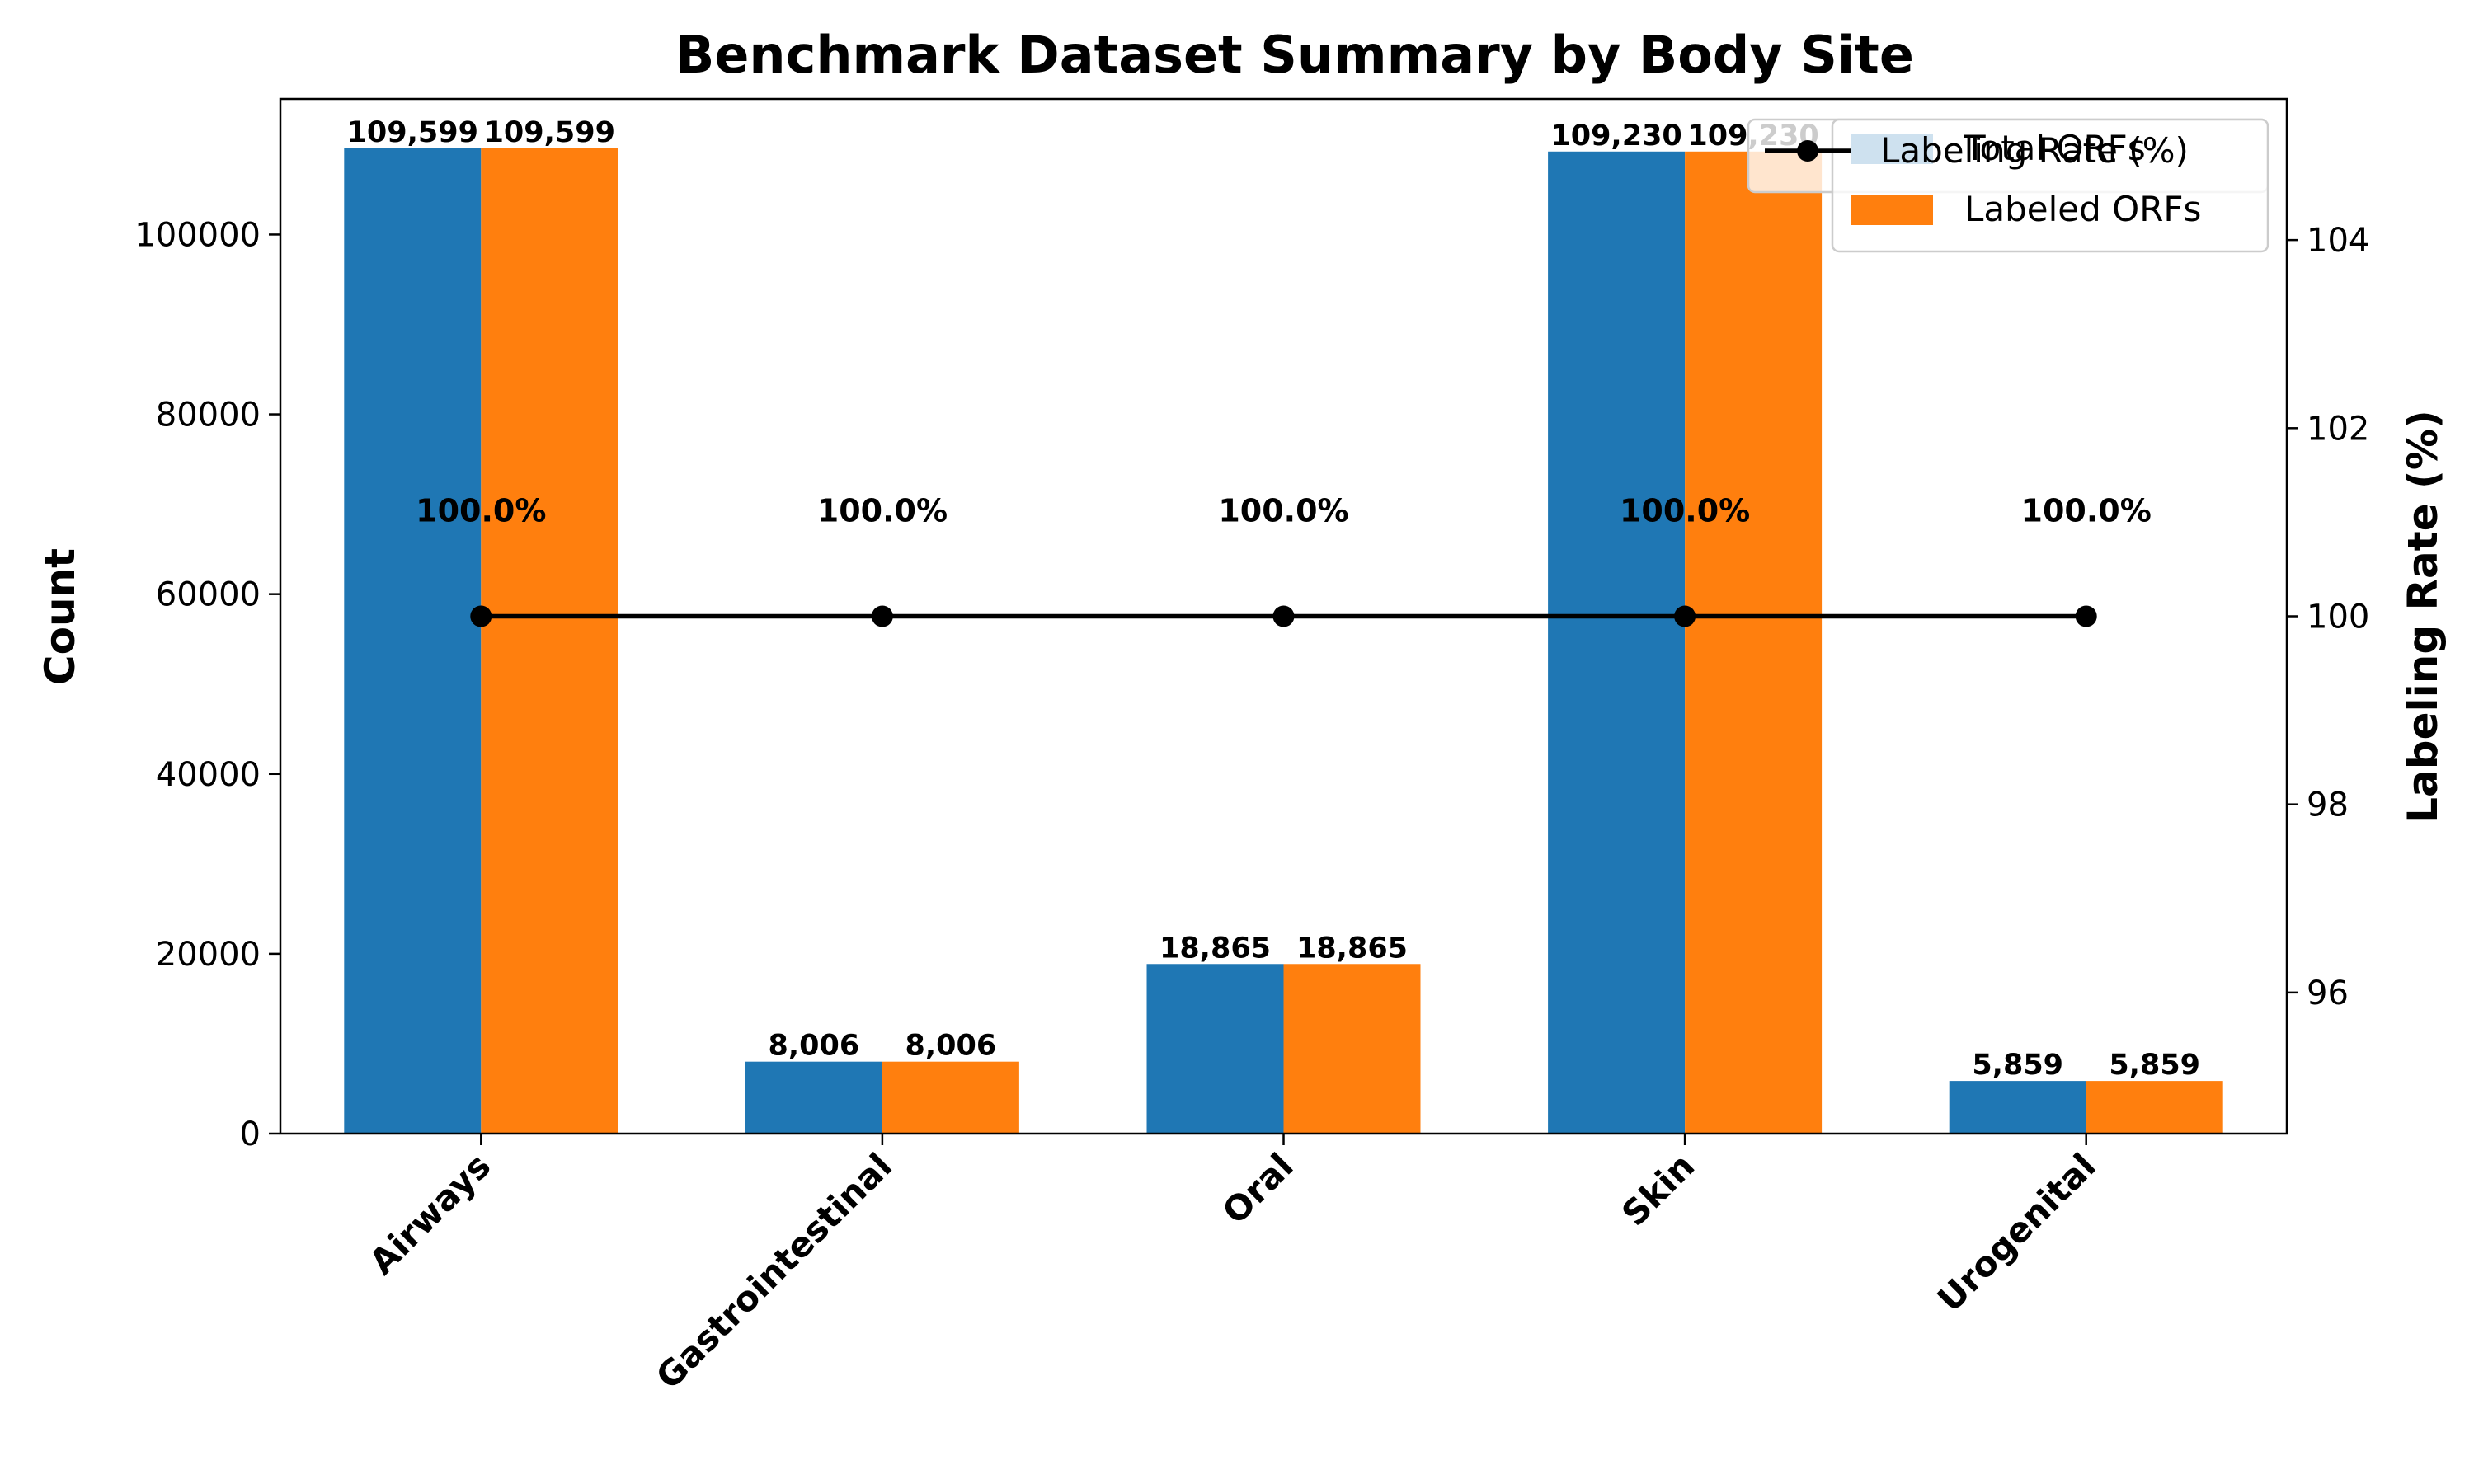 Image resolution: width=2474 pixels, height=1484 pixels. I want to click on bar-labeled-oral, so click(1352, 1049).